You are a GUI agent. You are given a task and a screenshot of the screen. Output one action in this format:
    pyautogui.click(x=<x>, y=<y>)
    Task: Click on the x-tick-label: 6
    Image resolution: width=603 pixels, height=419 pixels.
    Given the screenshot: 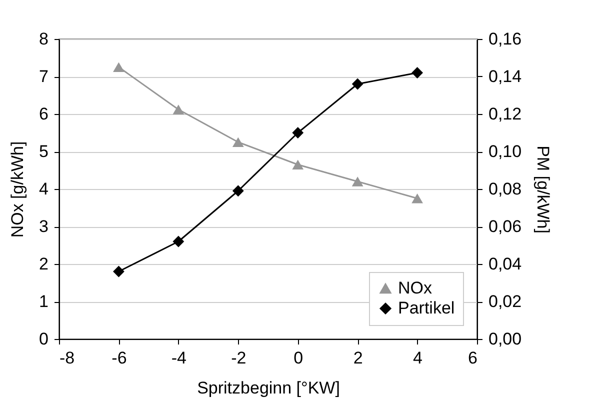 What is the action you would take?
    pyautogui.click(x=473, y=358)
    